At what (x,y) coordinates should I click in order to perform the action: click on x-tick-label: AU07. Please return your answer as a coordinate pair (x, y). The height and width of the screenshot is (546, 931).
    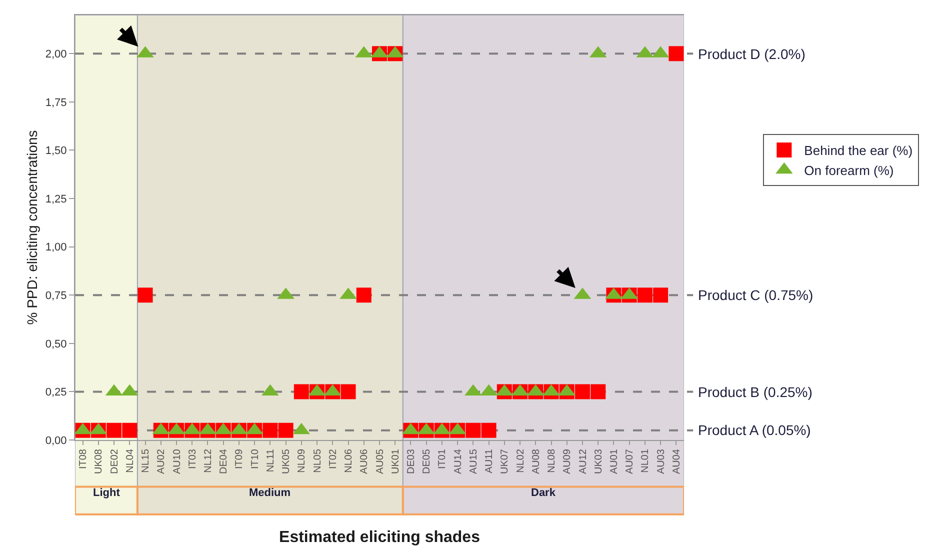
    Looking at the image, I should click on (630, 461).